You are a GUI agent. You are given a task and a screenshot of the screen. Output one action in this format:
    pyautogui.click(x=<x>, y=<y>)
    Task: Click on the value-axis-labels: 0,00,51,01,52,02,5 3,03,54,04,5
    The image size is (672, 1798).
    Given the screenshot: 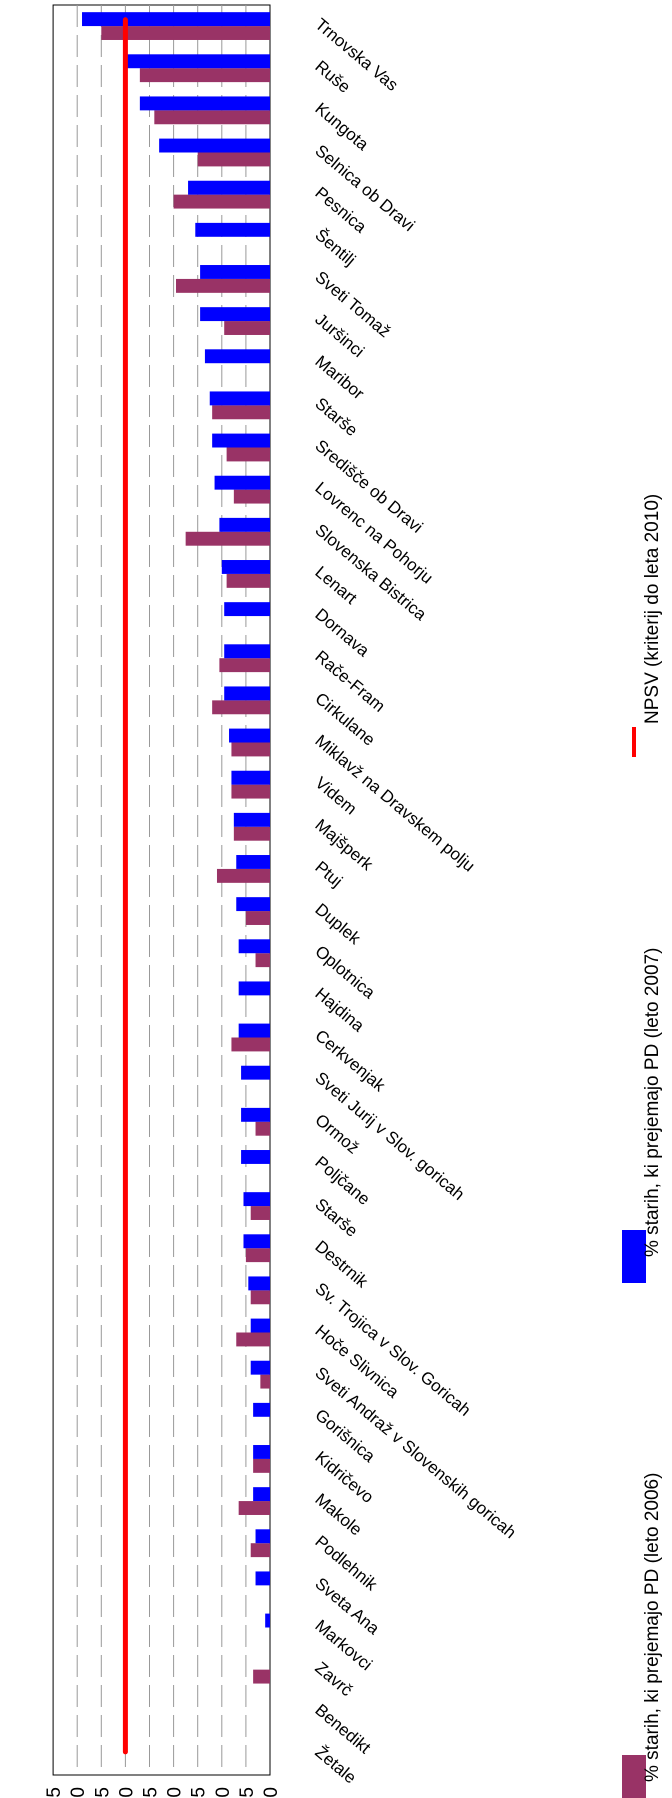 What is the action you would take?
    pyautogui.click(x=163, y=1792)
    